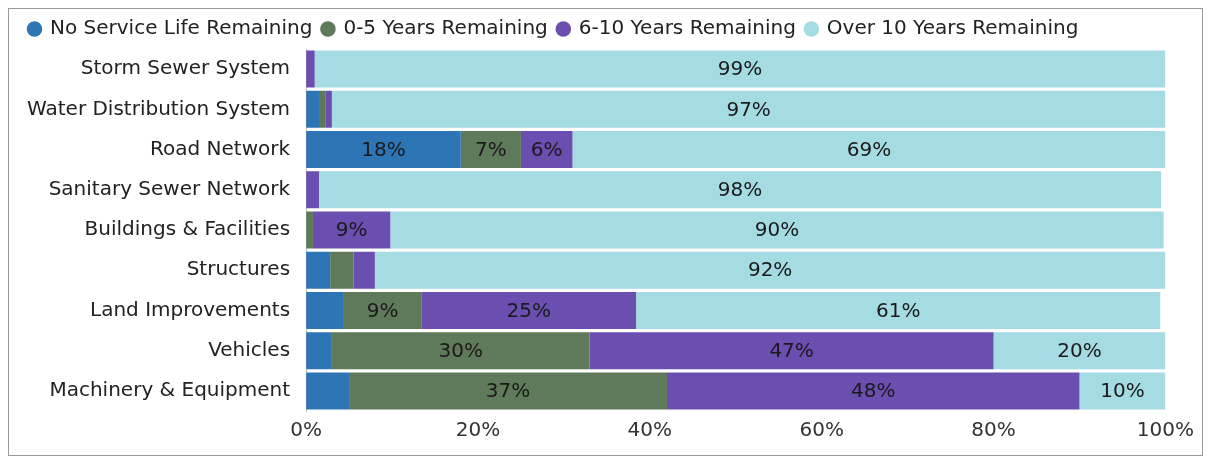 This screenshot has height=466, width=1213. Describe the element at coordinates (170, 389) in the screenshot. I see `y-tick-label: Machinery & Equipment` at that location.